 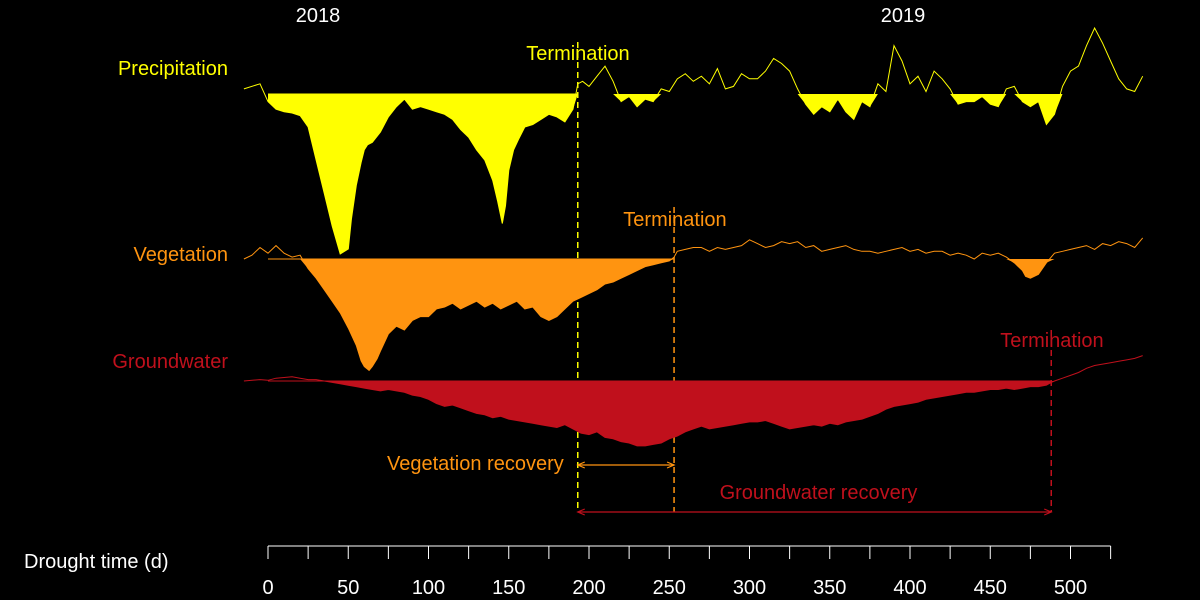 What do you see at coordinates (475, 464) in the screenshot?
I see `vegetation-recovery-label: Vegetation recovery` at bounding box center [475, 464].